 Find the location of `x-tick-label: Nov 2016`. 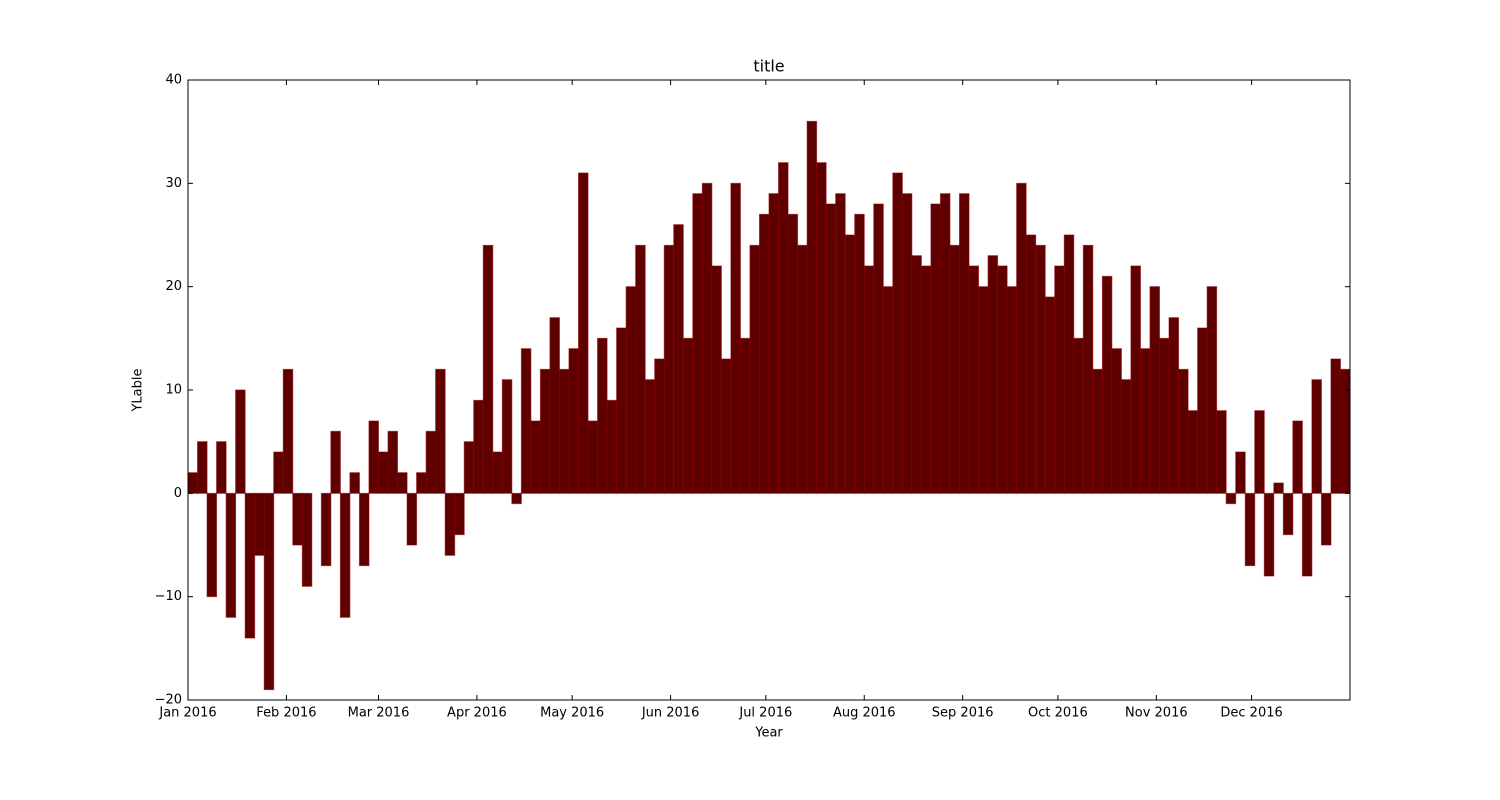

x-tick-label: Nov 2016 is located at coordinates (1156, 713).